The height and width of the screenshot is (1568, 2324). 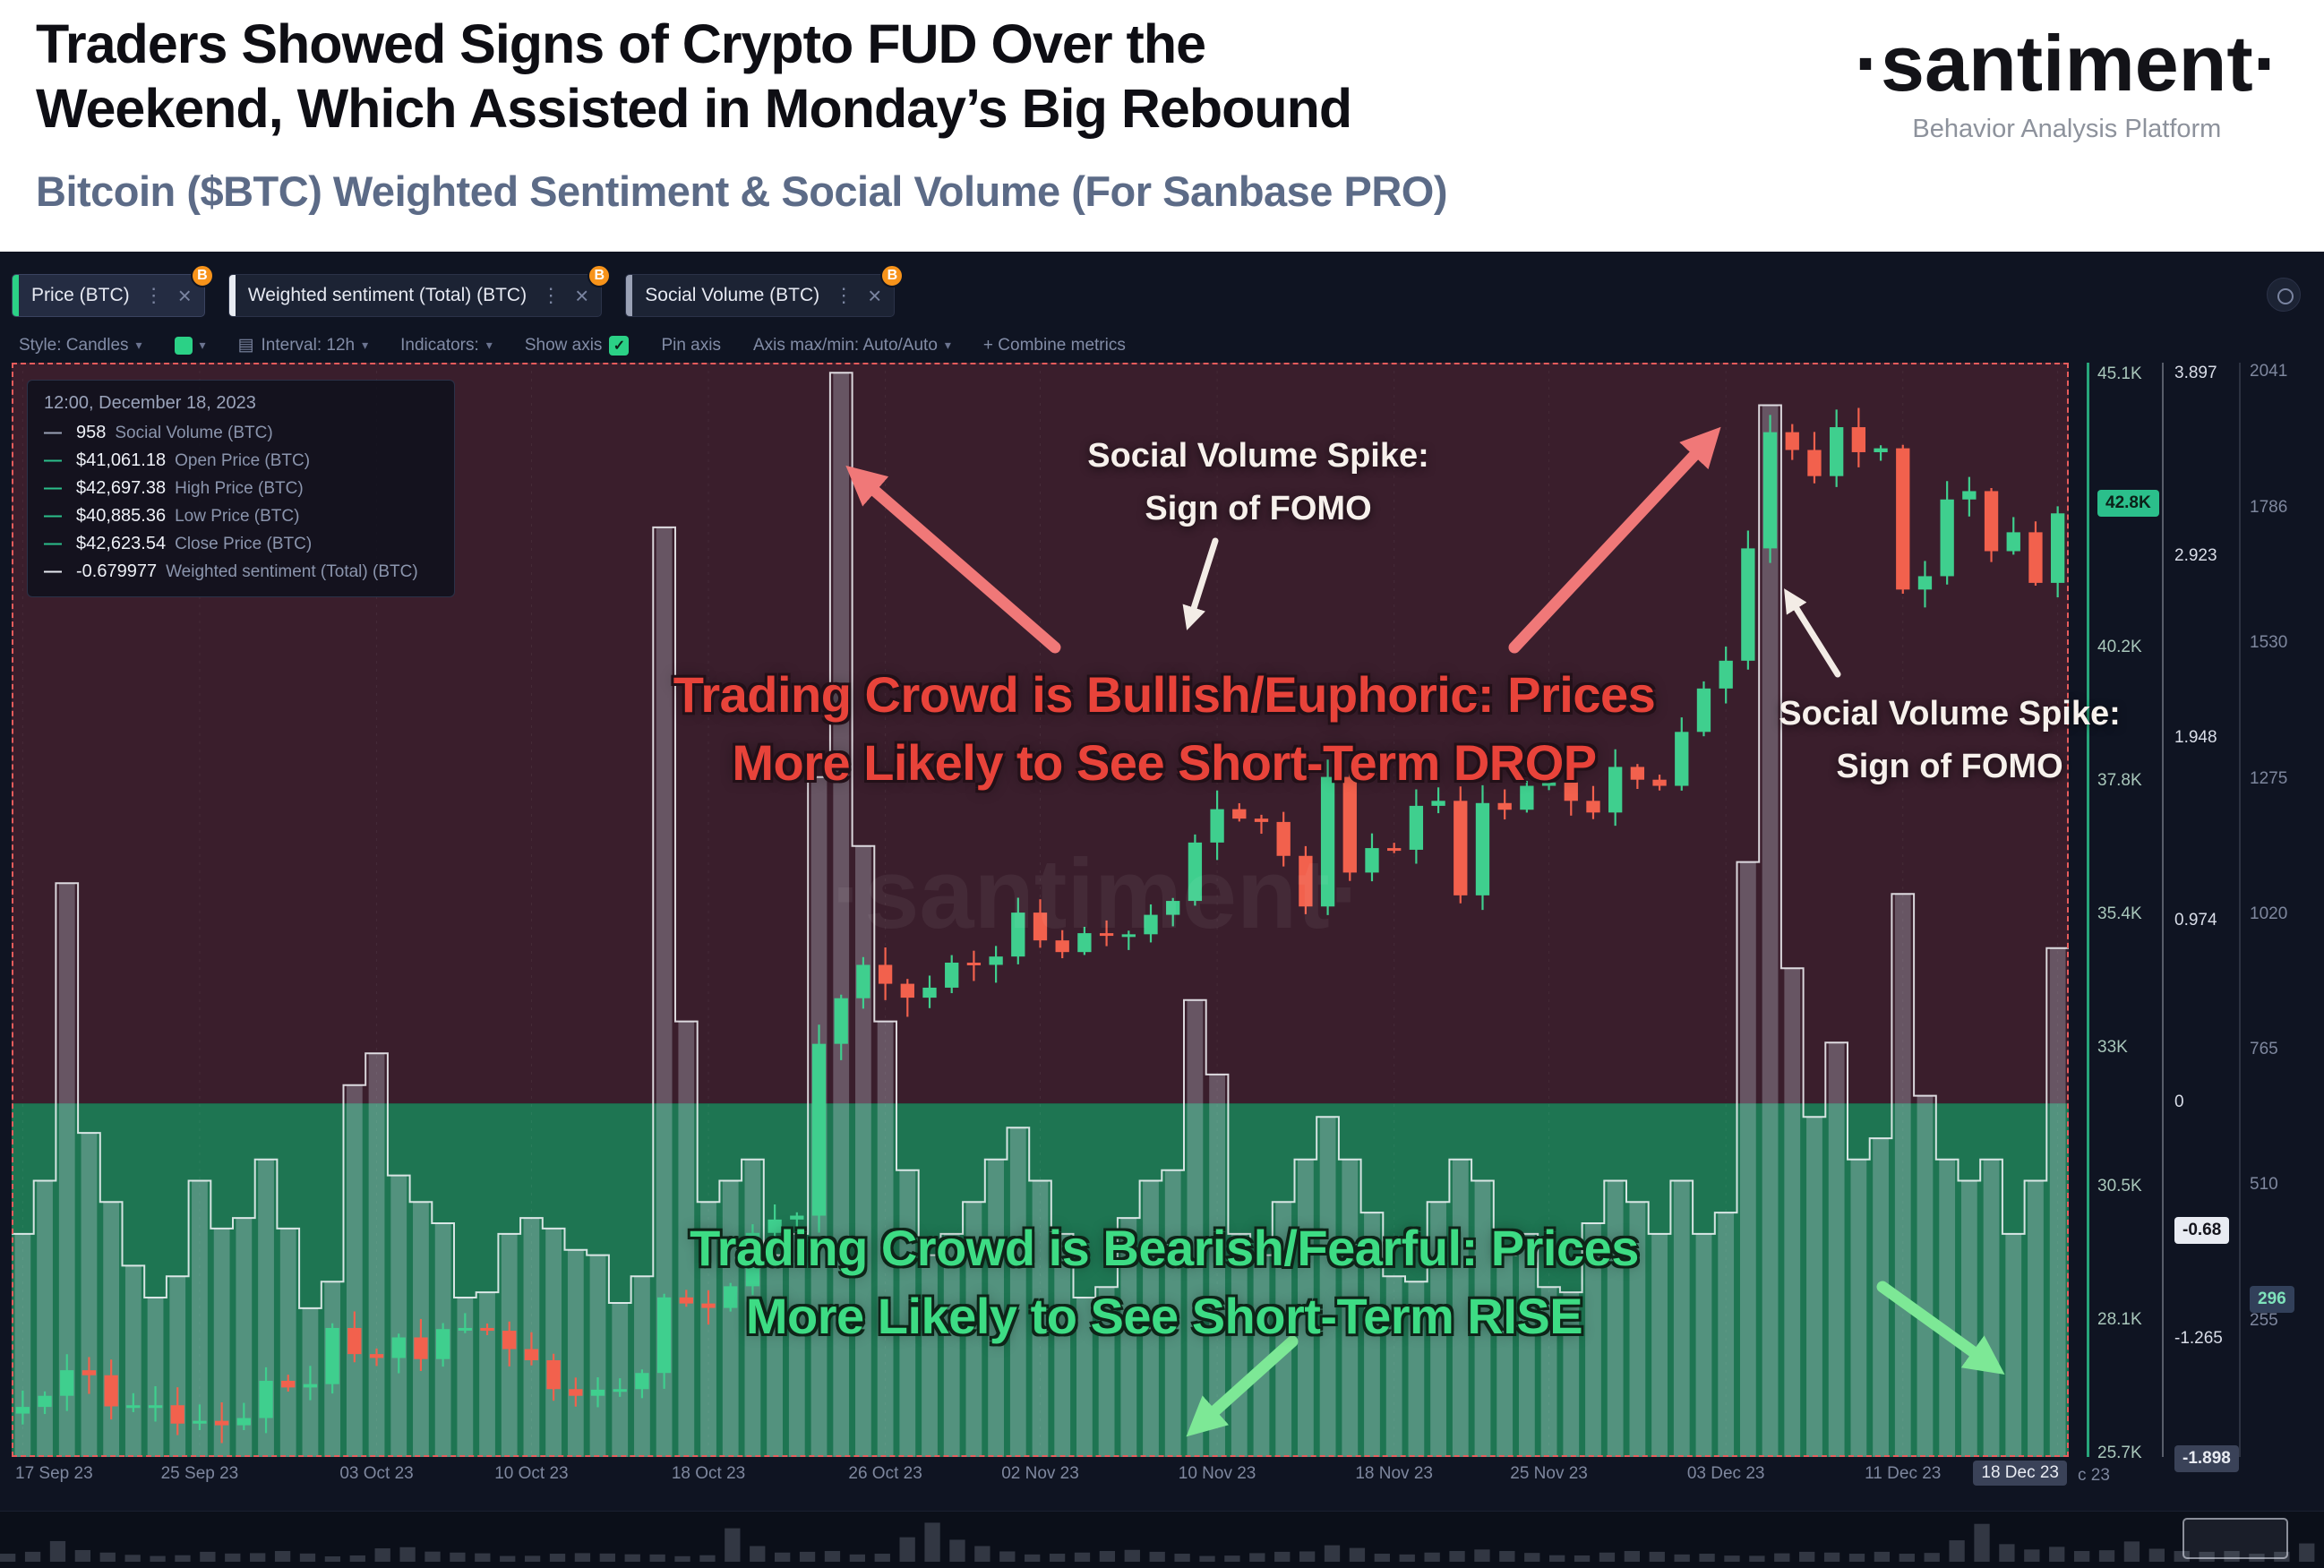 I want to click on axis-tick: 1.948, so click(x=2195, y=738).